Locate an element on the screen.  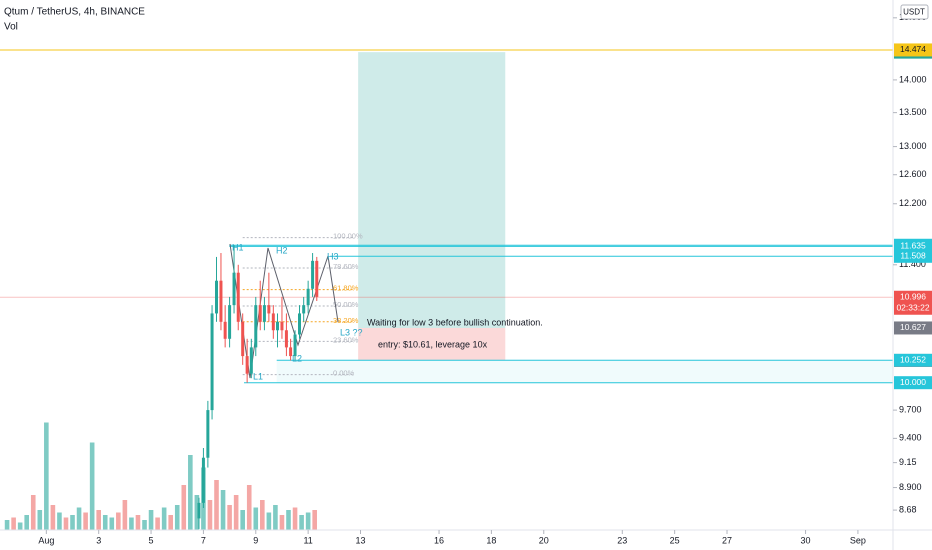
y-tick-label: 8.900 is located at coordinates (910, 487).